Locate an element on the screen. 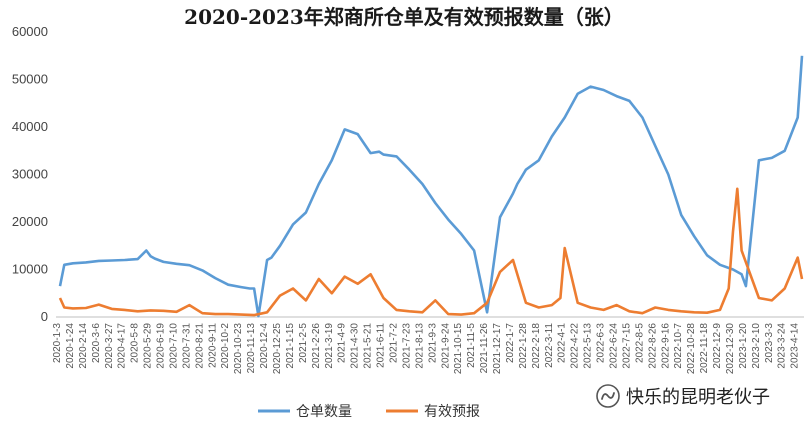  x-tick-label: 2021-2-5 is located at coordinates (303, 343).